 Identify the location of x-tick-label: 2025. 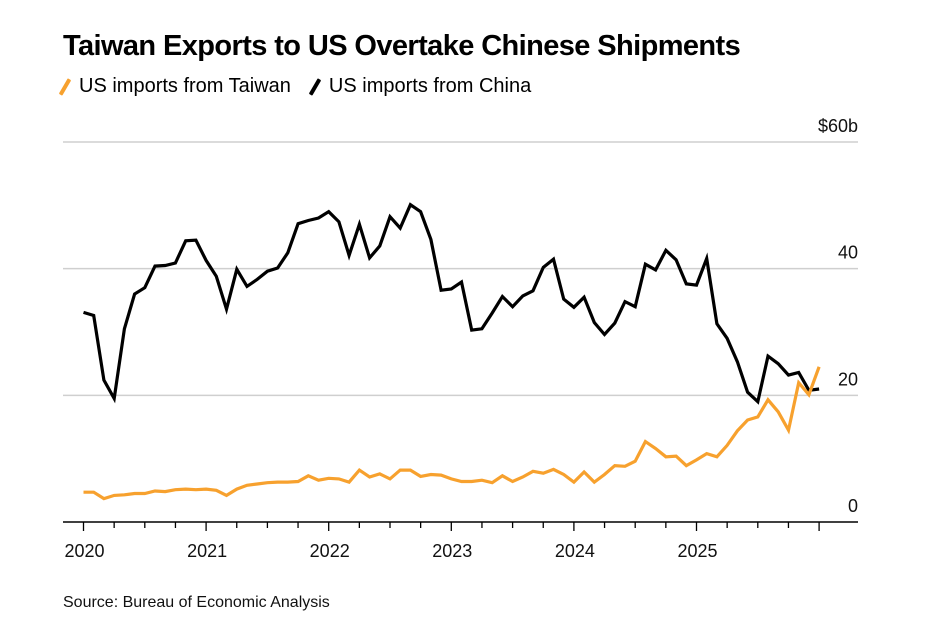
(697, 551).